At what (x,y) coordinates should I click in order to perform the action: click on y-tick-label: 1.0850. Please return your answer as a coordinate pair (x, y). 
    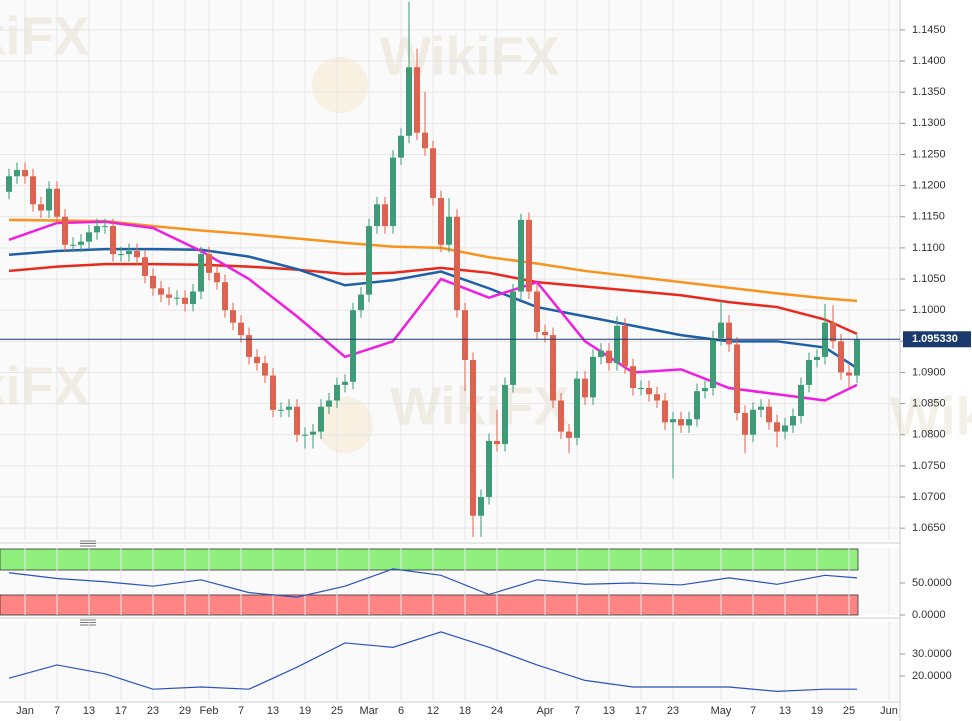
    Looking at the image, I should click on (929, 404).